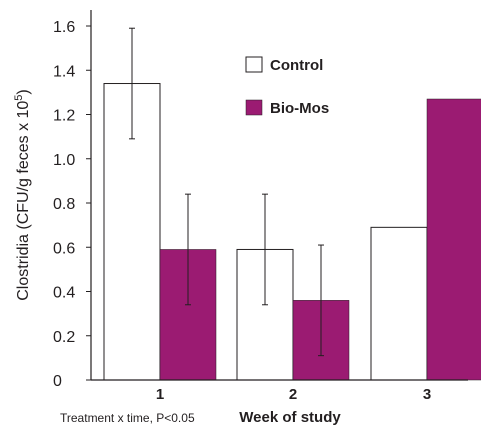  Describe the element at coordinates (254, 64) in the screenshot. I see `legend-swatch-control` at that location.